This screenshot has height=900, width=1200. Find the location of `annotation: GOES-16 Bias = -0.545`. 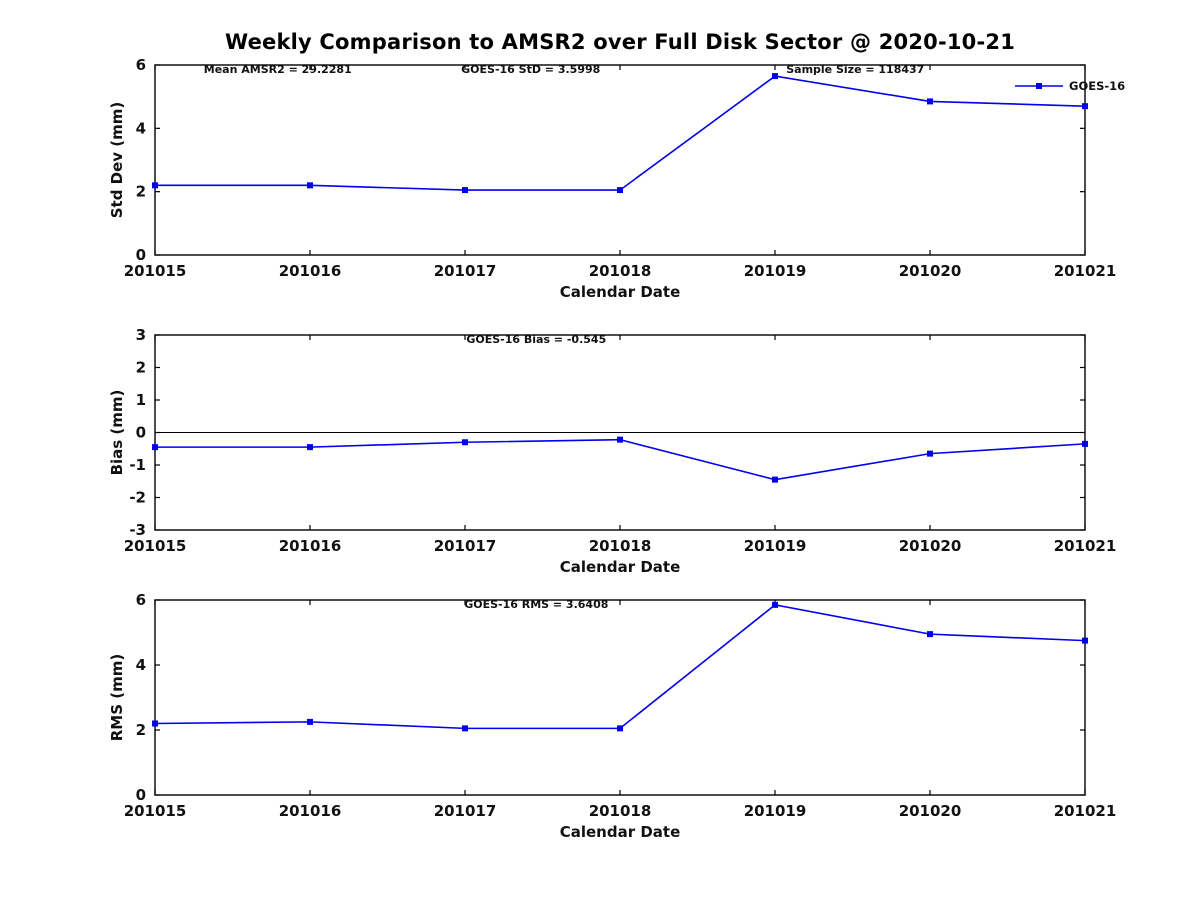

annotation: GOES-16 Bias = -0.545 is located at coordinates (536, 339).